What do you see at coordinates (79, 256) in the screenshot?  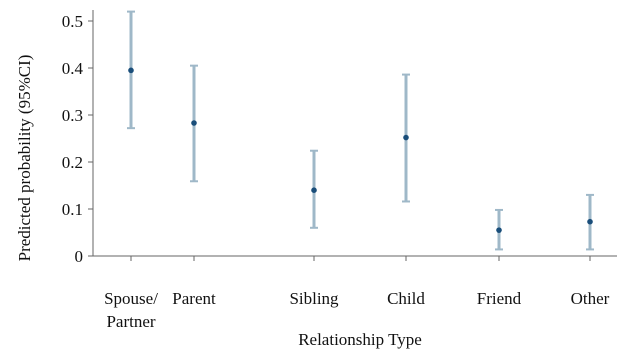 I see `y-tick-label: 0` at bounding box center [79, 256].